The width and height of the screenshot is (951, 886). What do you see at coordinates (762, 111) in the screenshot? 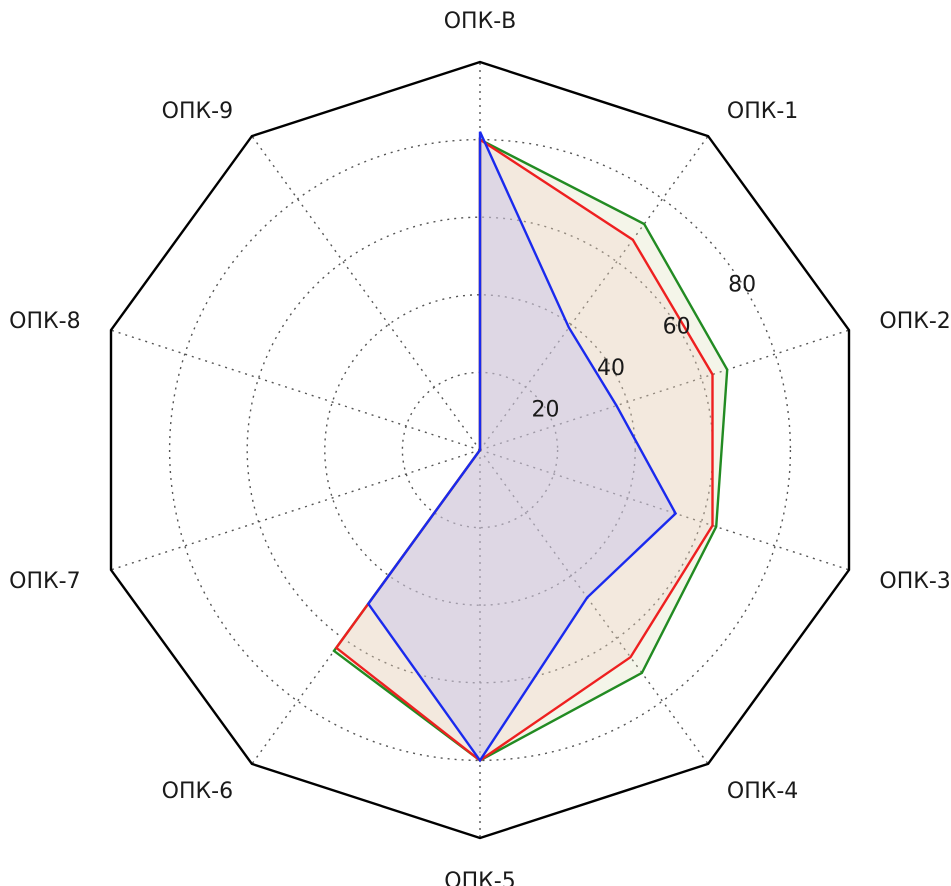
I see `category-label: ОПК-1` at bounding box center [762, 111].